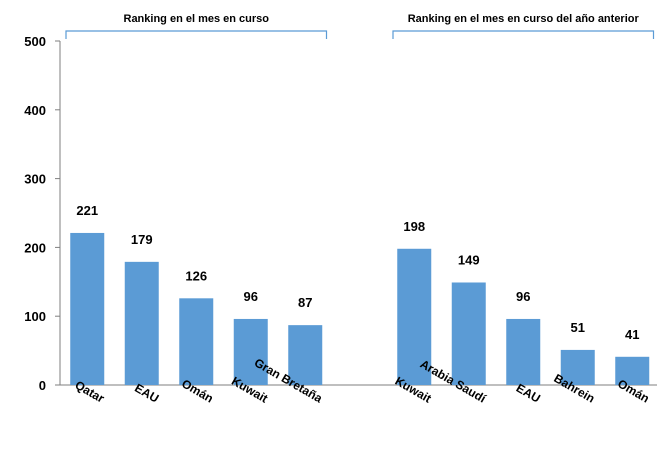 Image resolution: width=672 pixels, height=466 pixels. Describe the element at coordinates (305, 302) in the screenshot. I see `data-label: 87` at that location.